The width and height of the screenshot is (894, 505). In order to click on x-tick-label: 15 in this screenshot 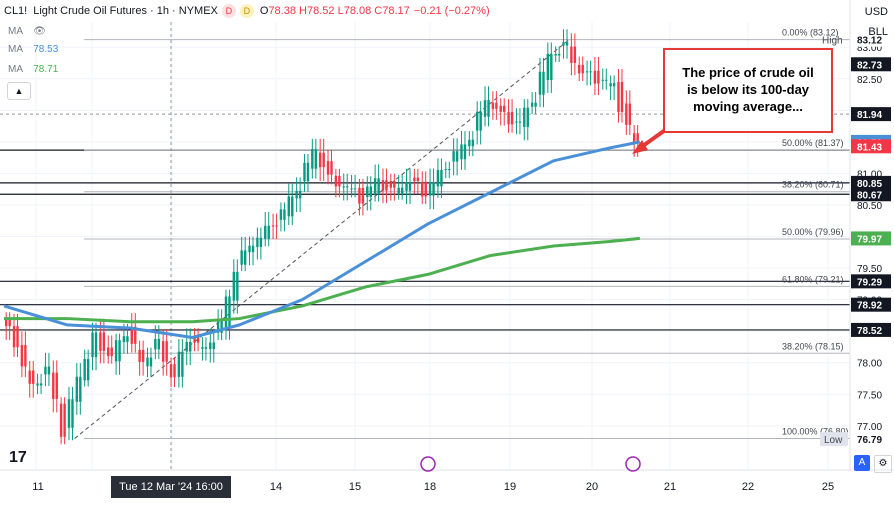, I will do `click(355, 487)`.